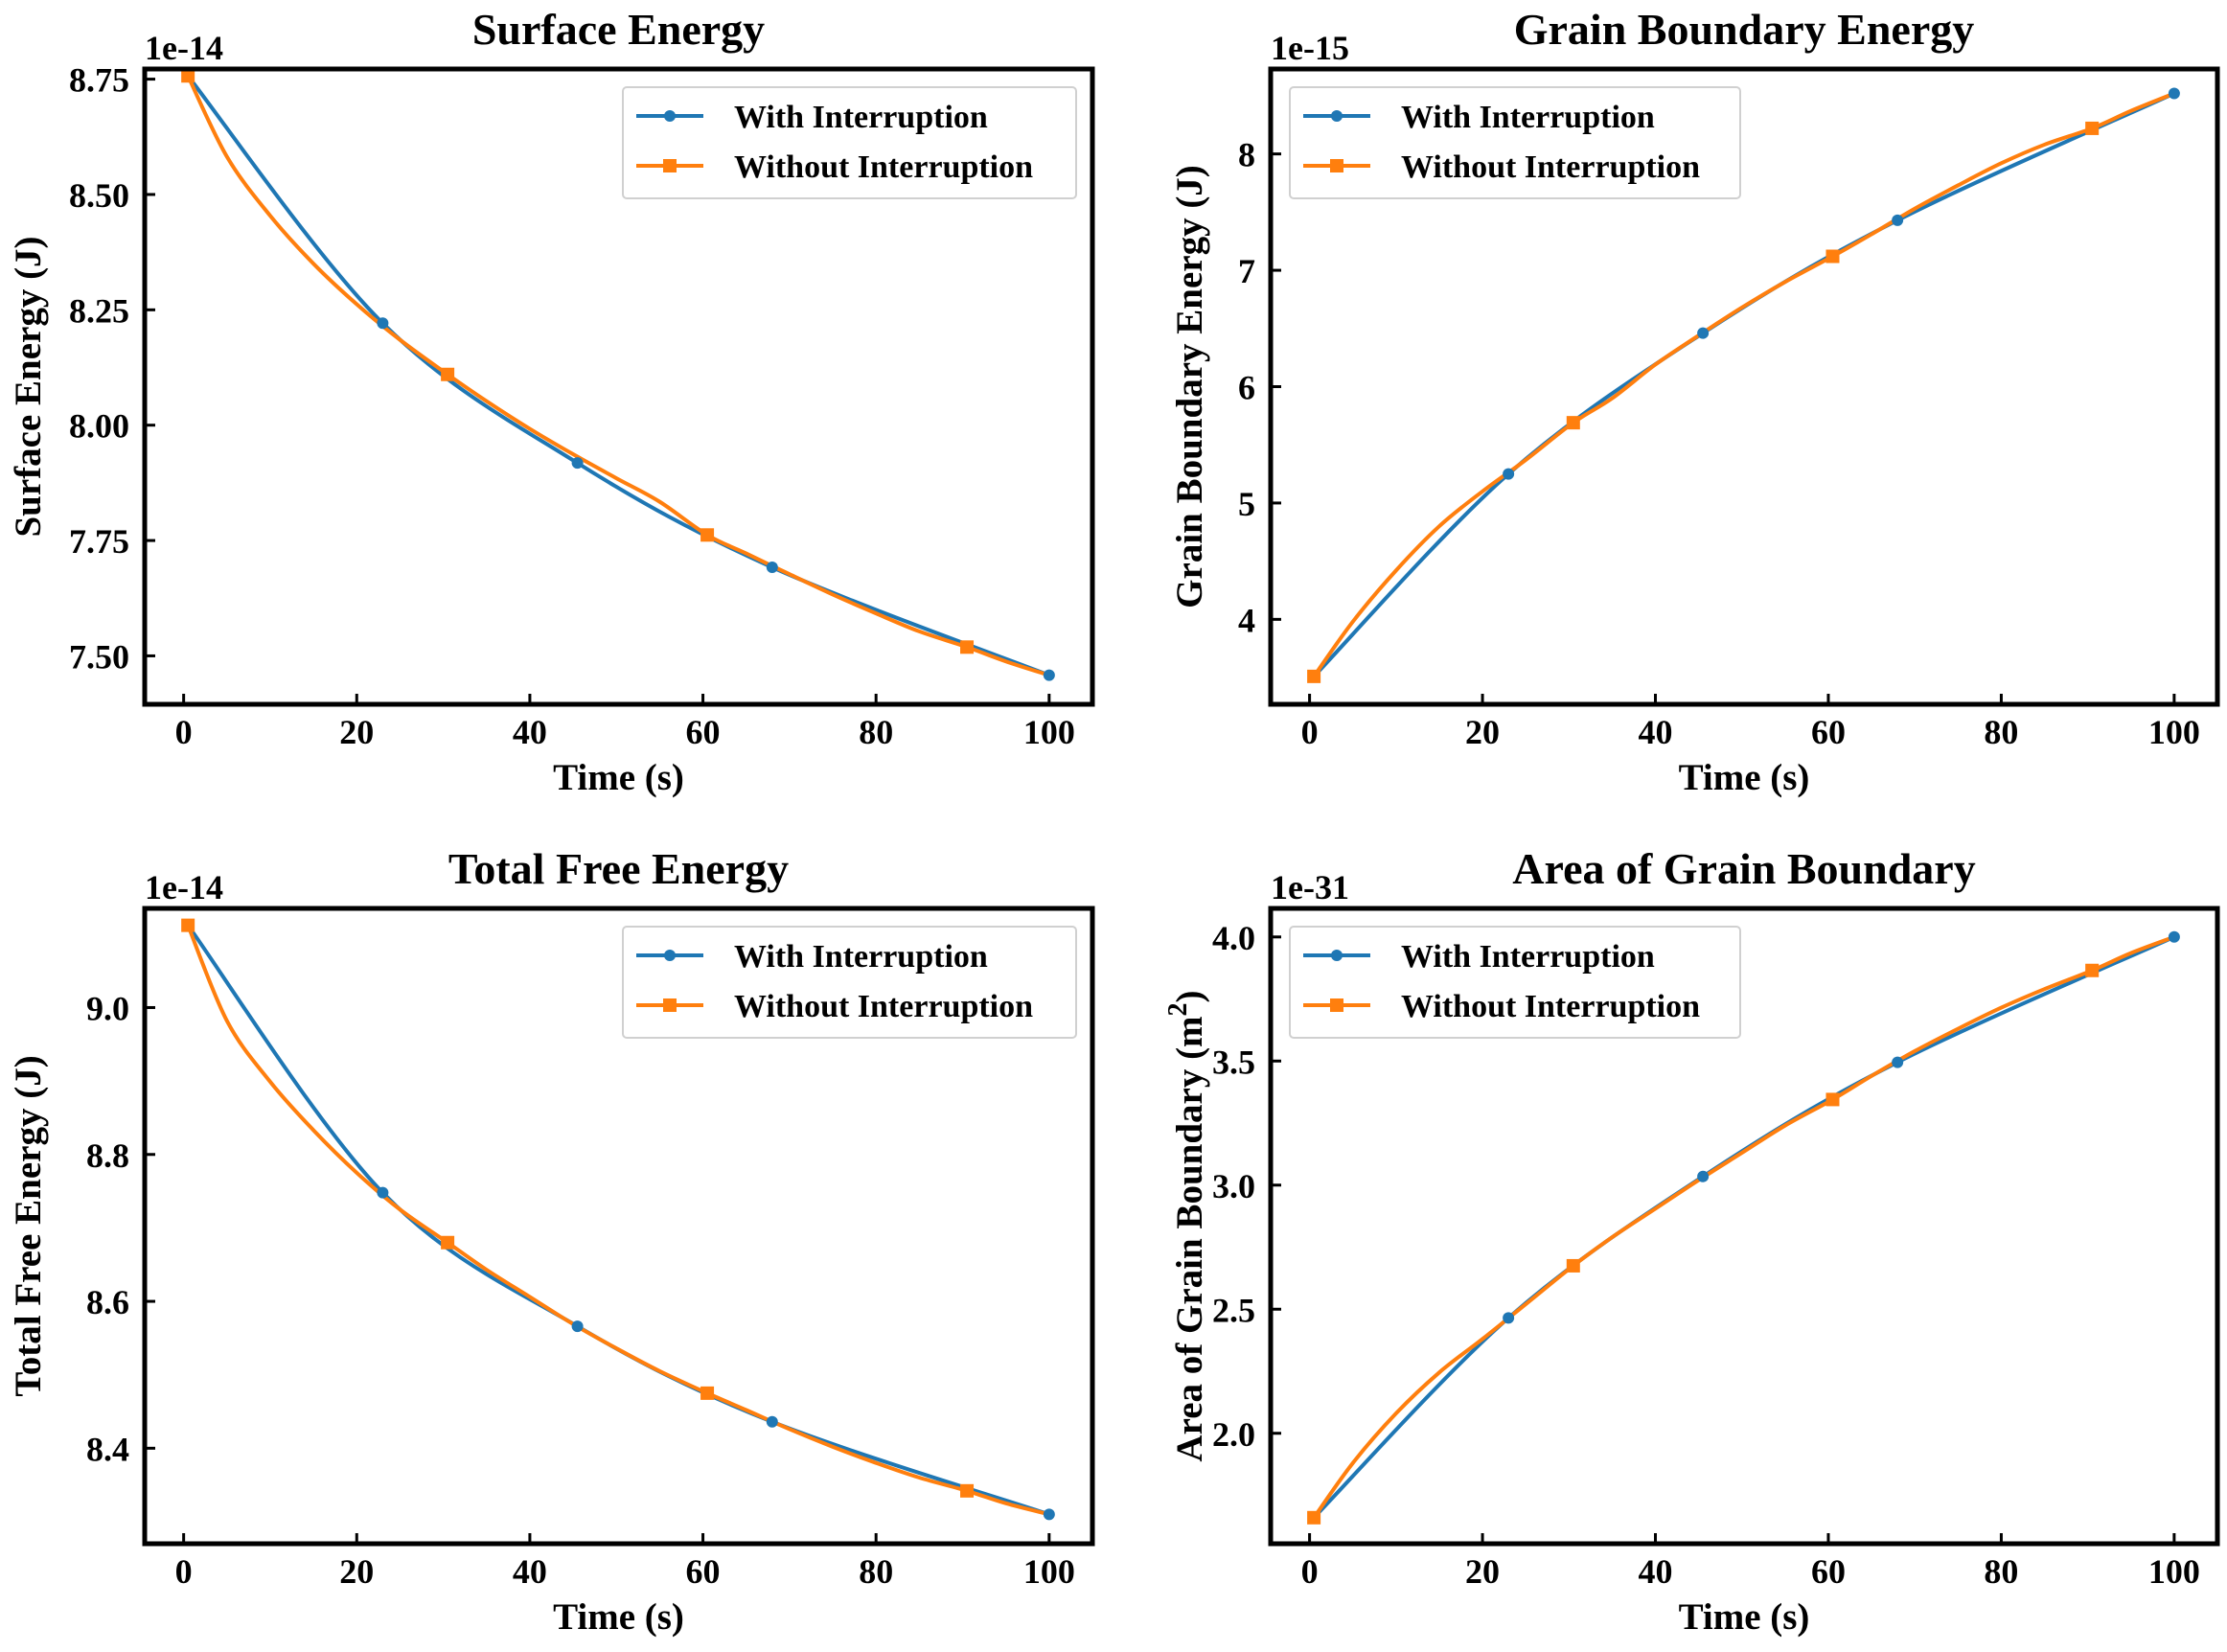 Image resolution: width=2227 pixels, height=1652 pixels. I want to click on offset-label: 1e-15, so click(1310, 48).